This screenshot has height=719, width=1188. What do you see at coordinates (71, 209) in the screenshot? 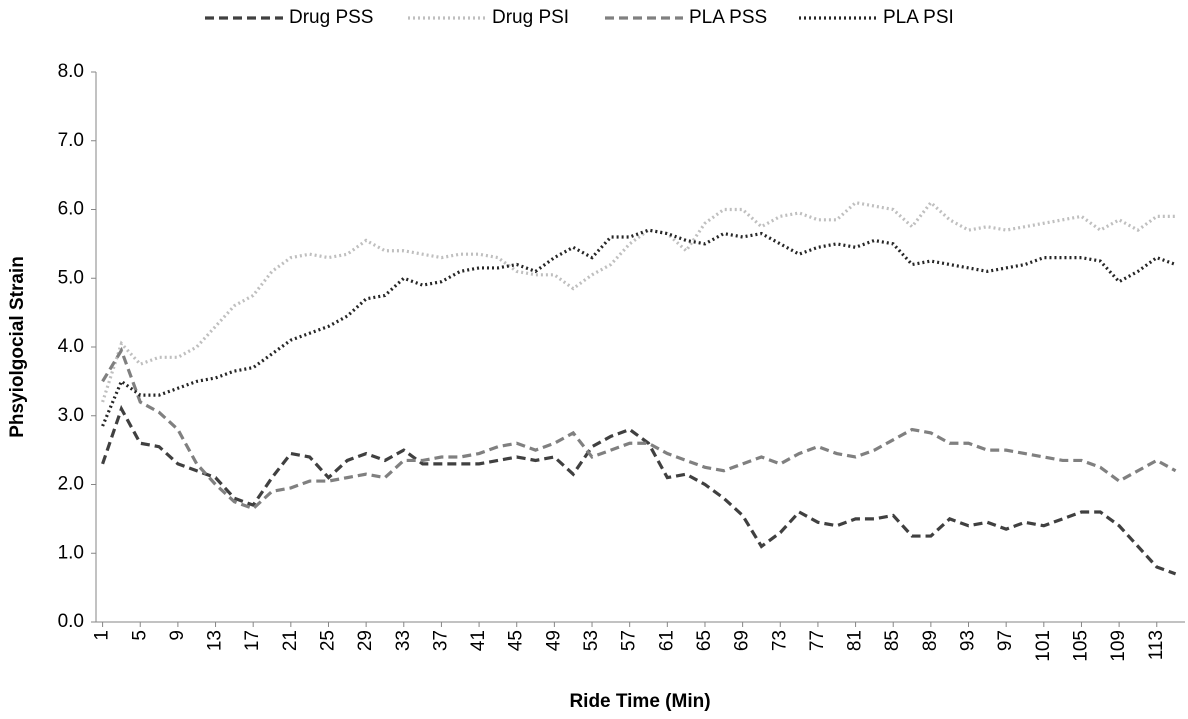
I see `y-tick-label: 6.0` at bounding box center [71, 209].